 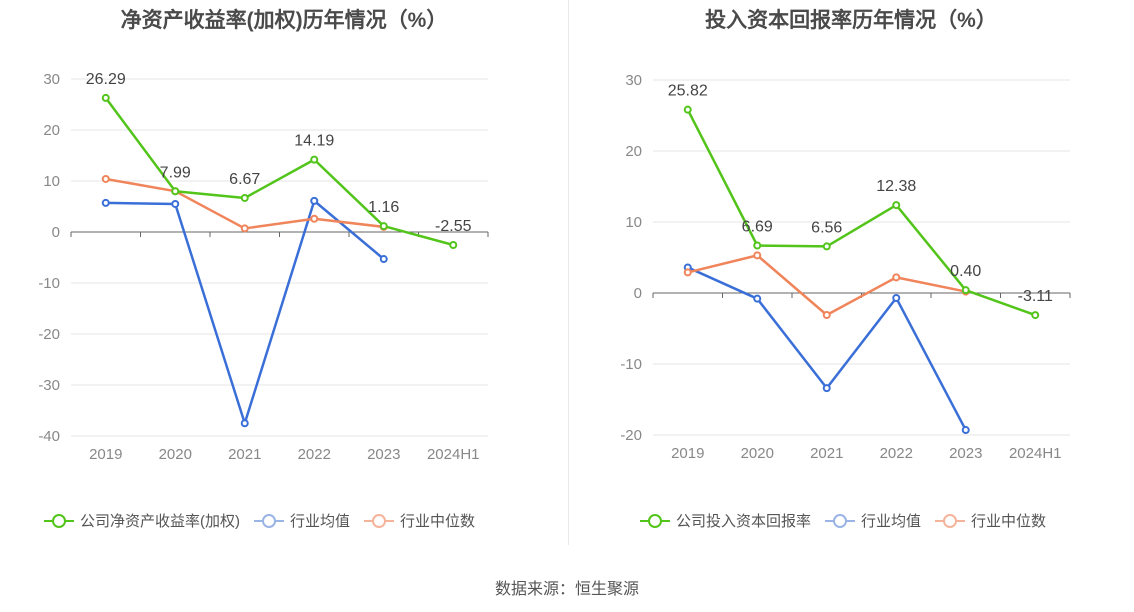 I want to click on roic-legend: 公司投入资本回报率 行业均值 行业中位数, so click(x=843, y=520).